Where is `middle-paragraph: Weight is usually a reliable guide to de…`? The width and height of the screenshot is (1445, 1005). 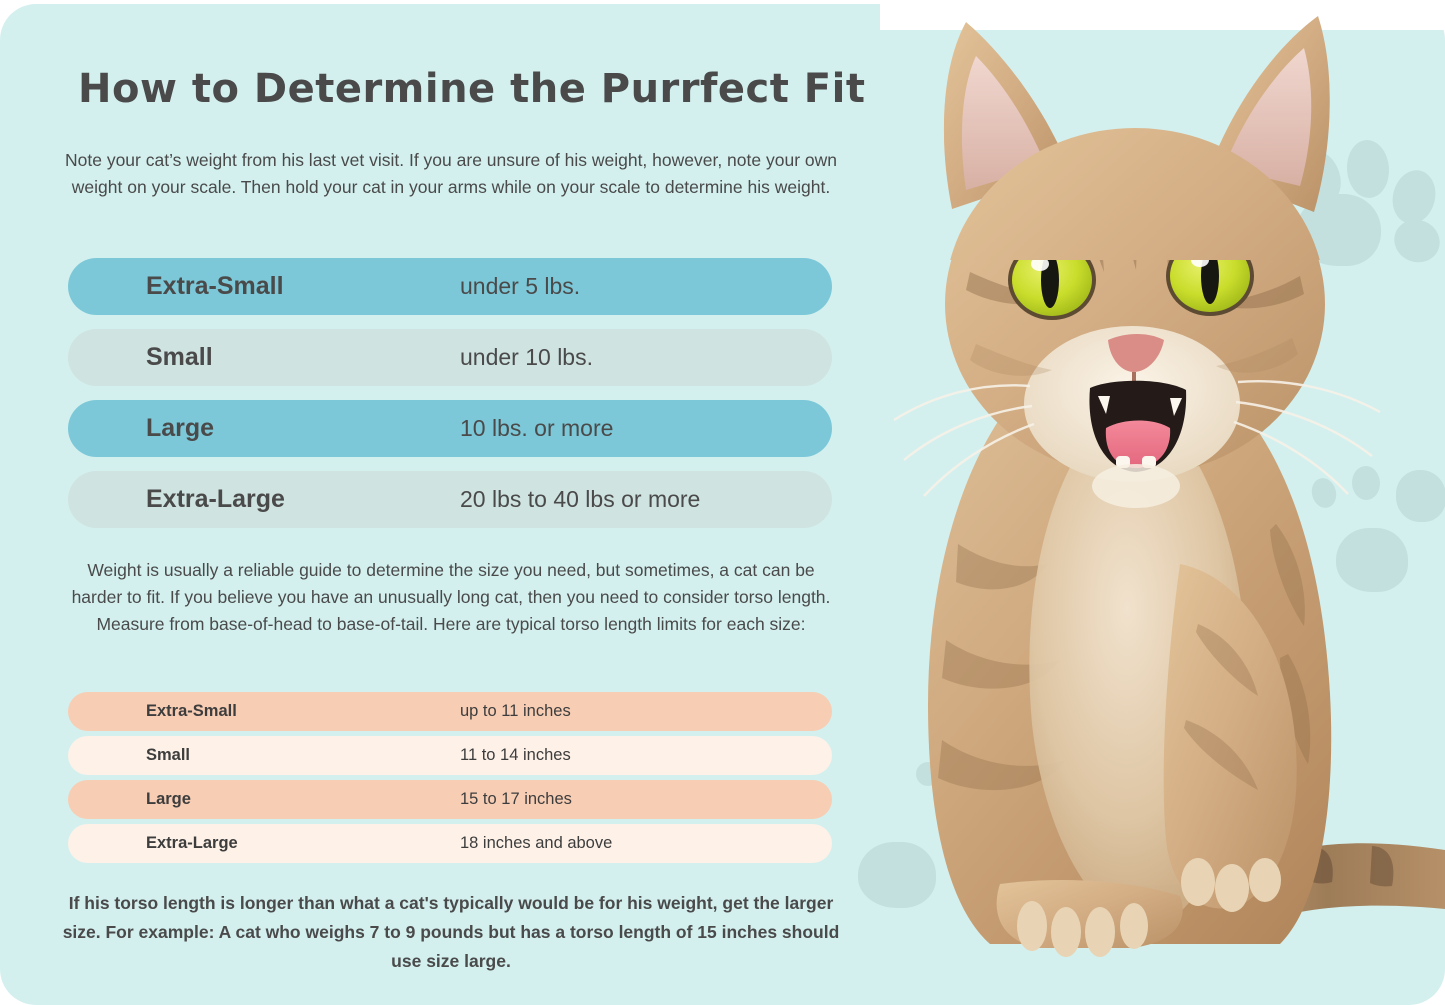 middle-paragraph: Weight is usually a reliable guide to de… is located at coordinates (451, 597).